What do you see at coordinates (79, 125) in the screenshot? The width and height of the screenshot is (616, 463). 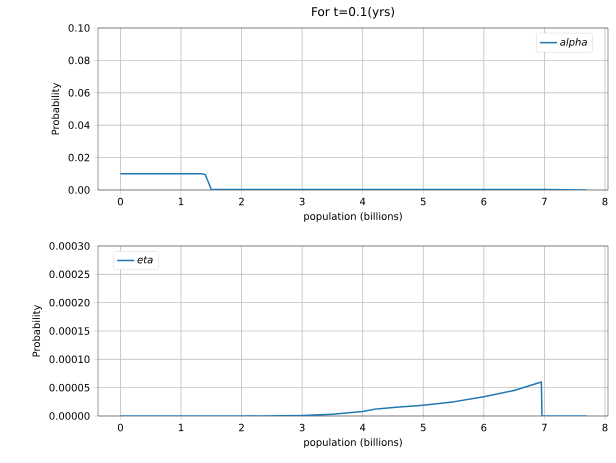 I see `y-tick-label: 0.04` at bounding box center [79, 125].